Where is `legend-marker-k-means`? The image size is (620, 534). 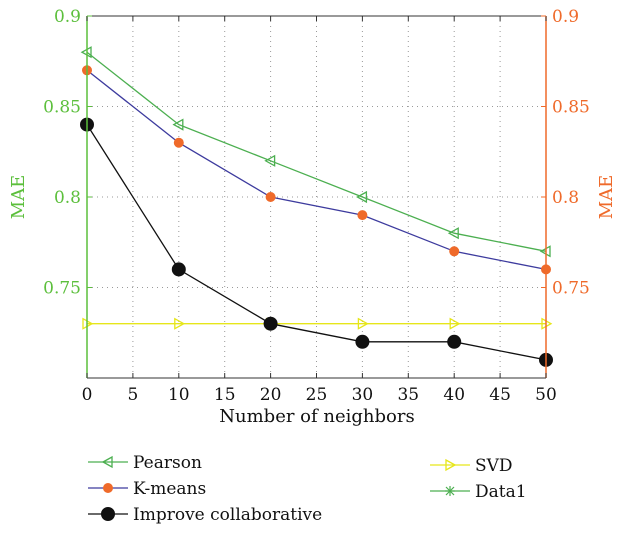
legend-marker-k-means is located at coordinates (108, 488).